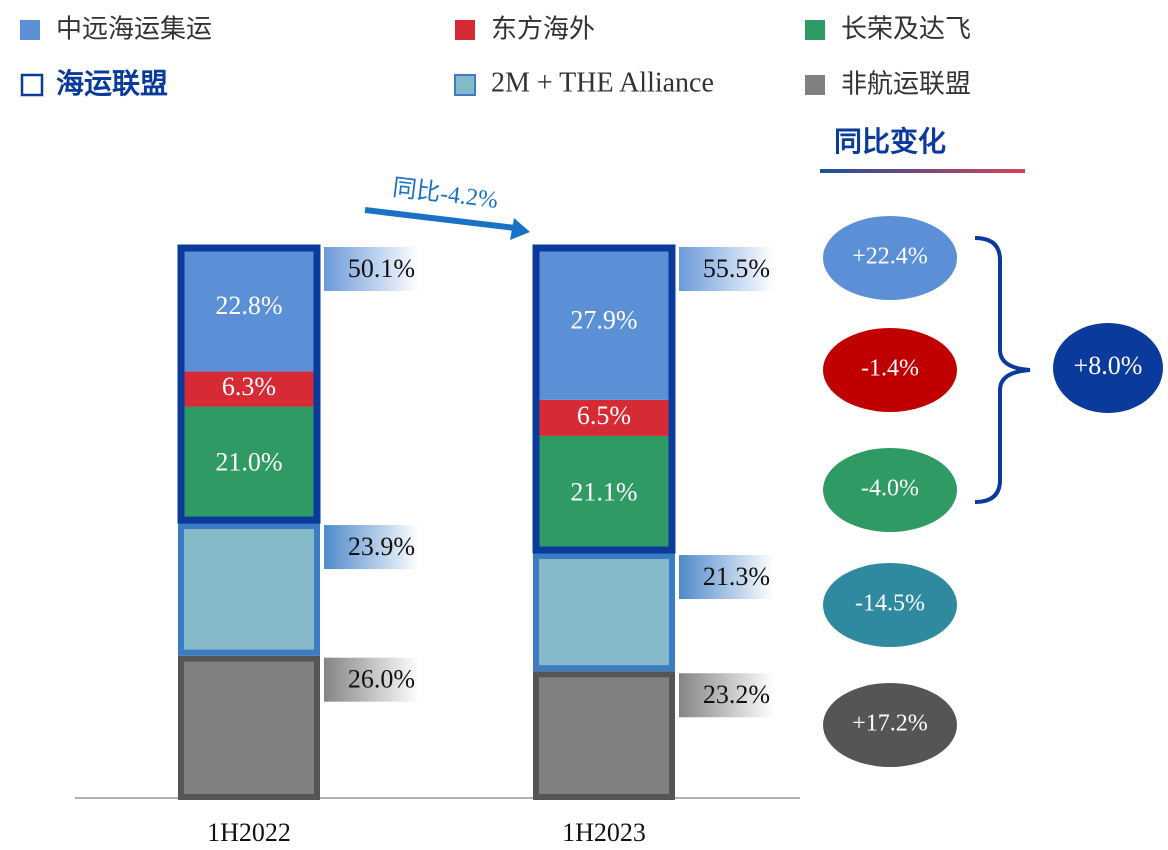 Image resolution: width=1168 pixels, height=850 pixels. I want to click on legend-label: 非航运联盟, so click(906, 85).